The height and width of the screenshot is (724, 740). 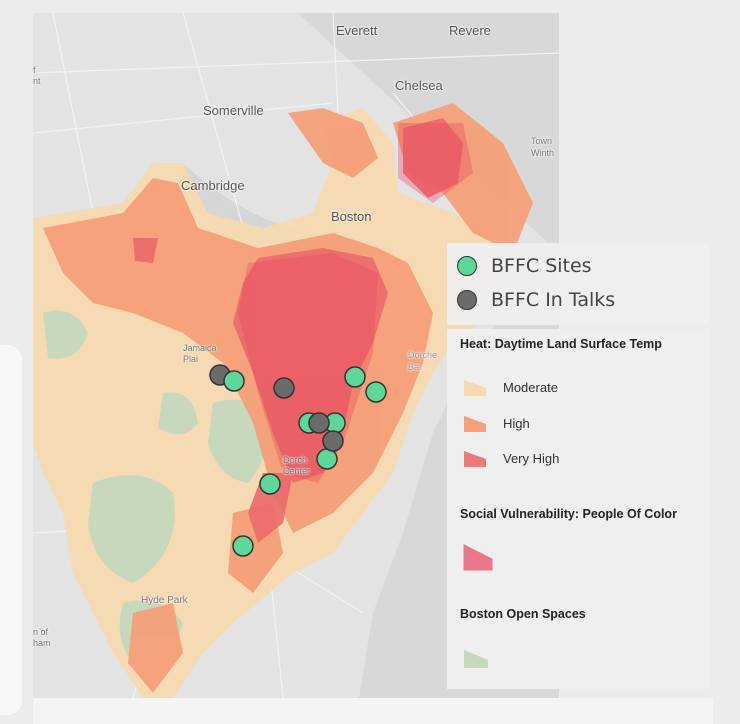 I want to click on talks-dot-icon, so click(x=467, y=300).